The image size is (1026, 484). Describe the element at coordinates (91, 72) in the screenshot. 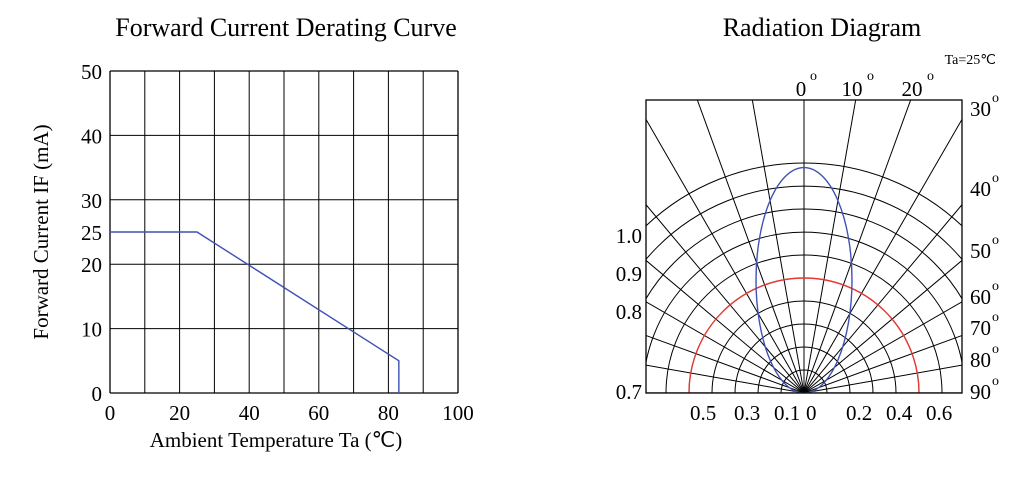

I see `derating-y-tick-label: 50` at that location.